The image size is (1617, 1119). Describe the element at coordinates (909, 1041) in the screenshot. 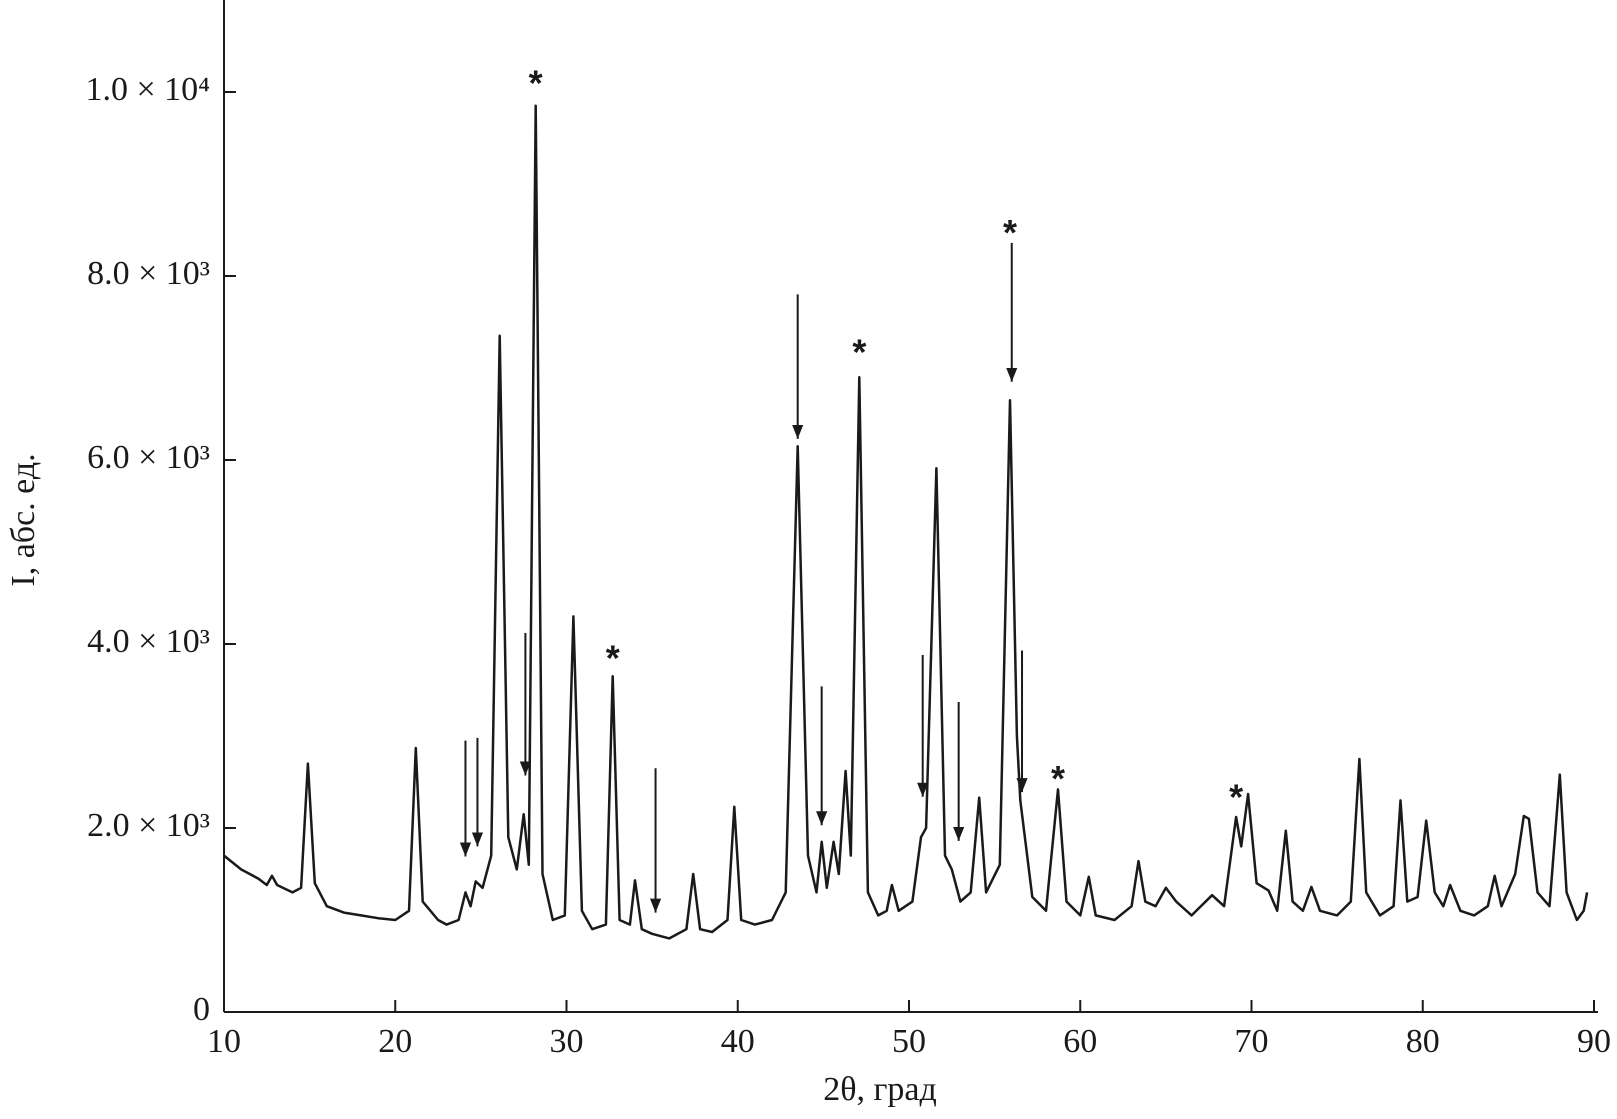

I see `x-tick-label: 50` at that location.